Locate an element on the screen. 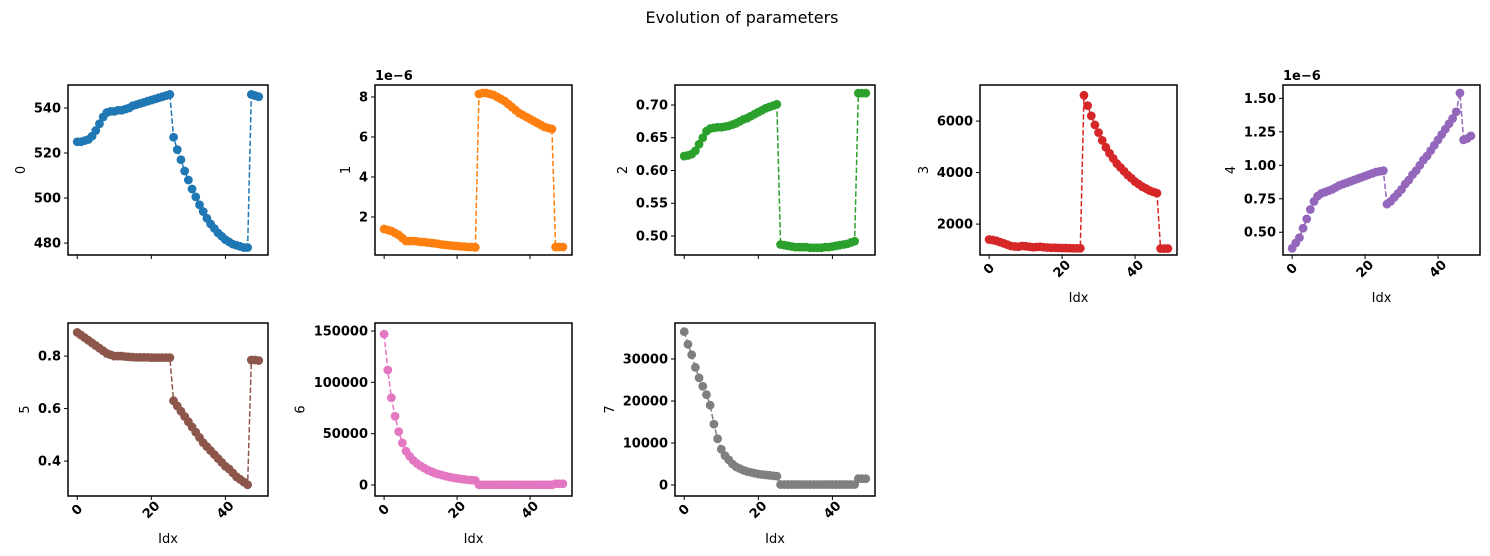 This screenshot has width=1490, height=556. y-axis-label: 6 is located at coordinates (301, 409).